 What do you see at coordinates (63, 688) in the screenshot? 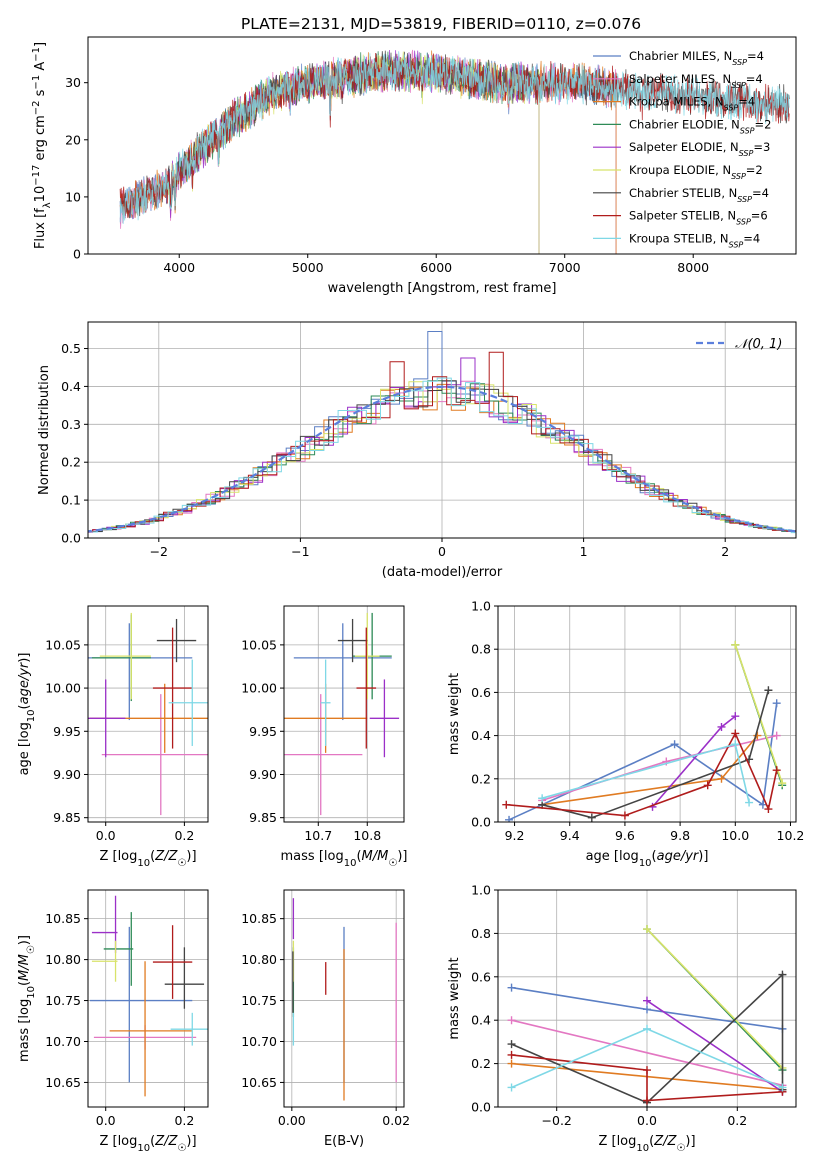
I see `y-tick-label: 10.00` at bounding box center [63, 688].